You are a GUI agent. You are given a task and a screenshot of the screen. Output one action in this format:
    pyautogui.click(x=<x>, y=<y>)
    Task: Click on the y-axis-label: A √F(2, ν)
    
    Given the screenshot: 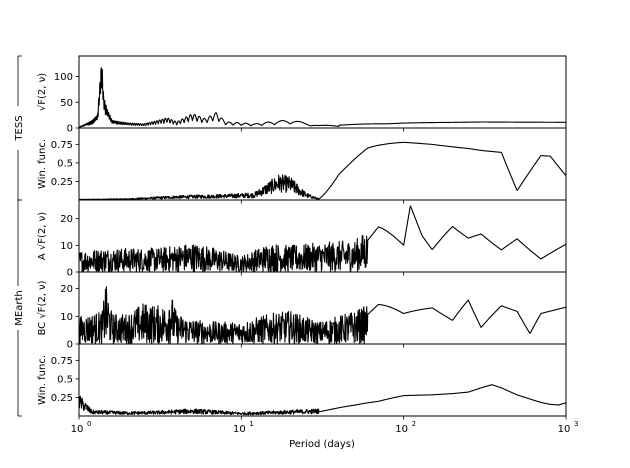 What is the action you would take?
    pyautogui.click(x=42, y=236)
    